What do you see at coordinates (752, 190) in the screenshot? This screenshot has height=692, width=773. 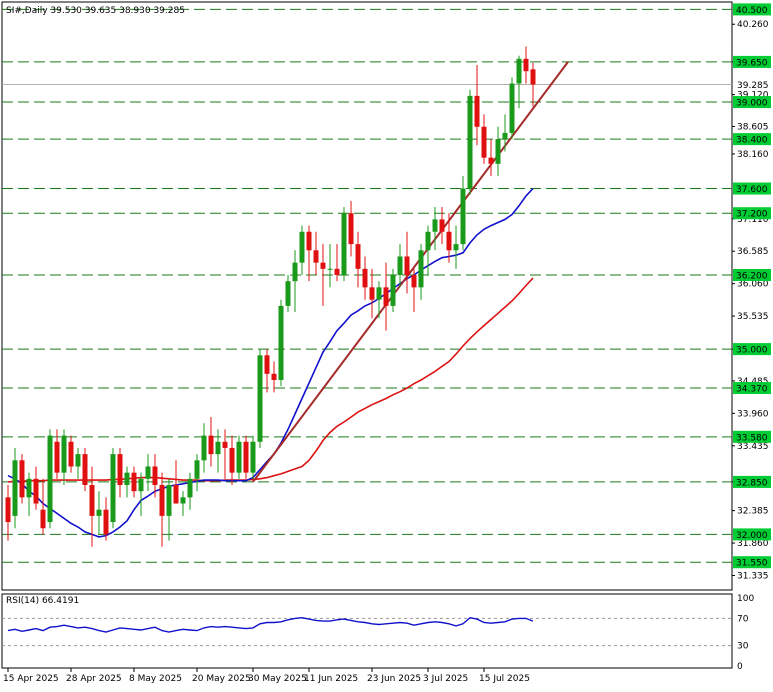 I see `level-badge-label: 37.600` at bounding box center [752, 190].